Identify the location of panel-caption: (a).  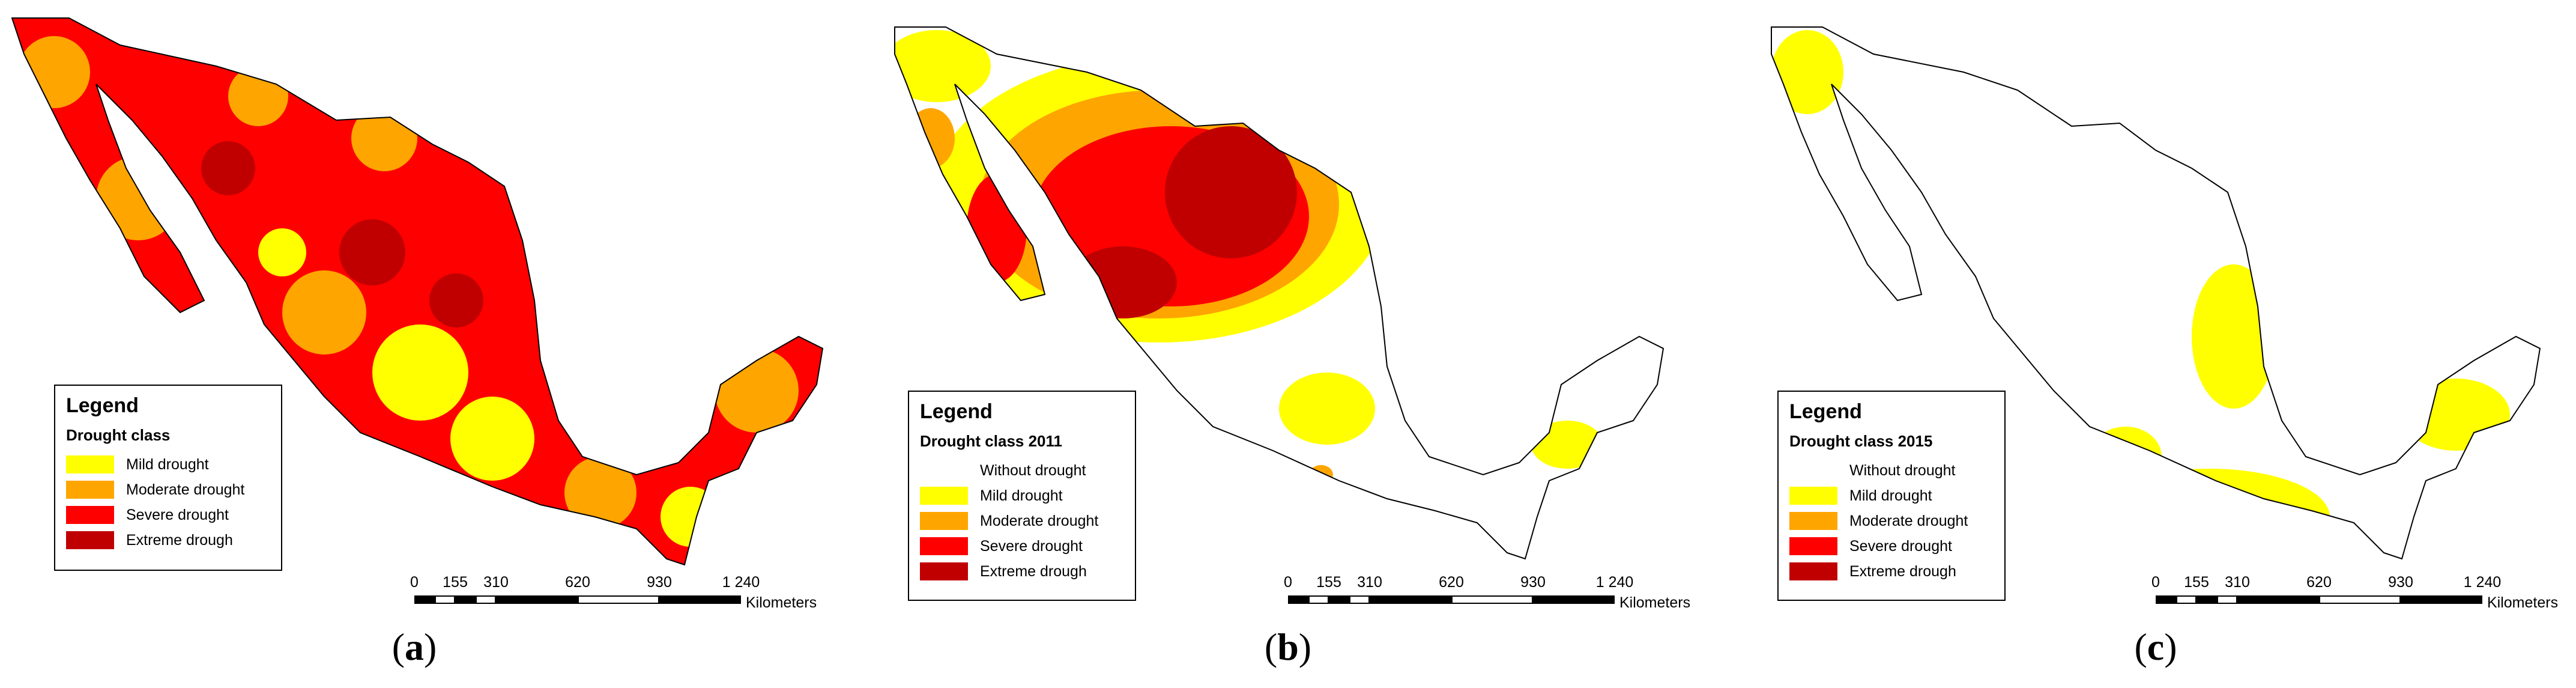
(414, 647).